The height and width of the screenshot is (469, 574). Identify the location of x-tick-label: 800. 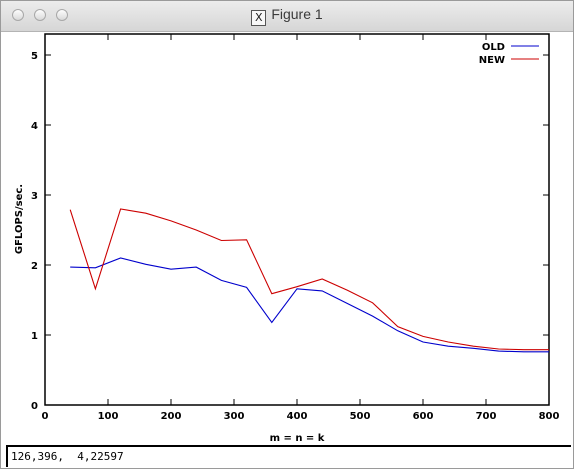
(549, 416).